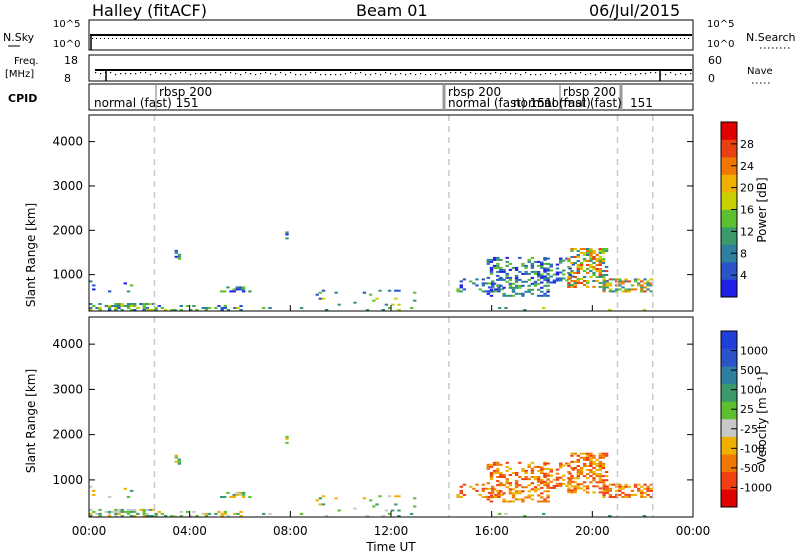 This screenshot has height=554, width=800. What do you see at coordinates (720, 24) in the screenshot?
I see `noise-tick-right-top: 10^5` at bounding box center [720, 24].